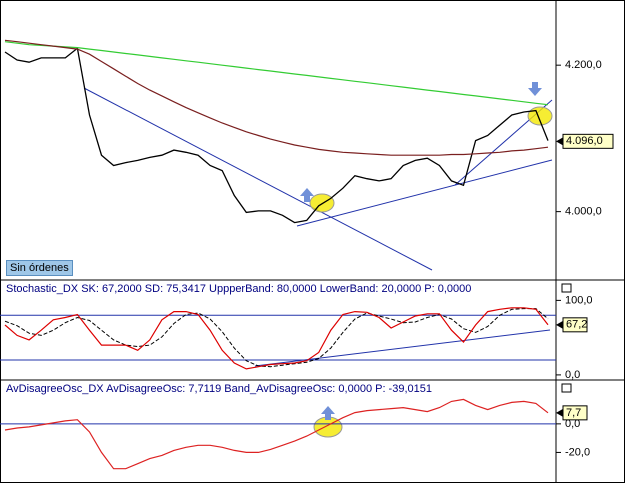 This screenshot has height=483, width=625. I want to click on y-tick-label: 4.000,0, so click(583, 212).